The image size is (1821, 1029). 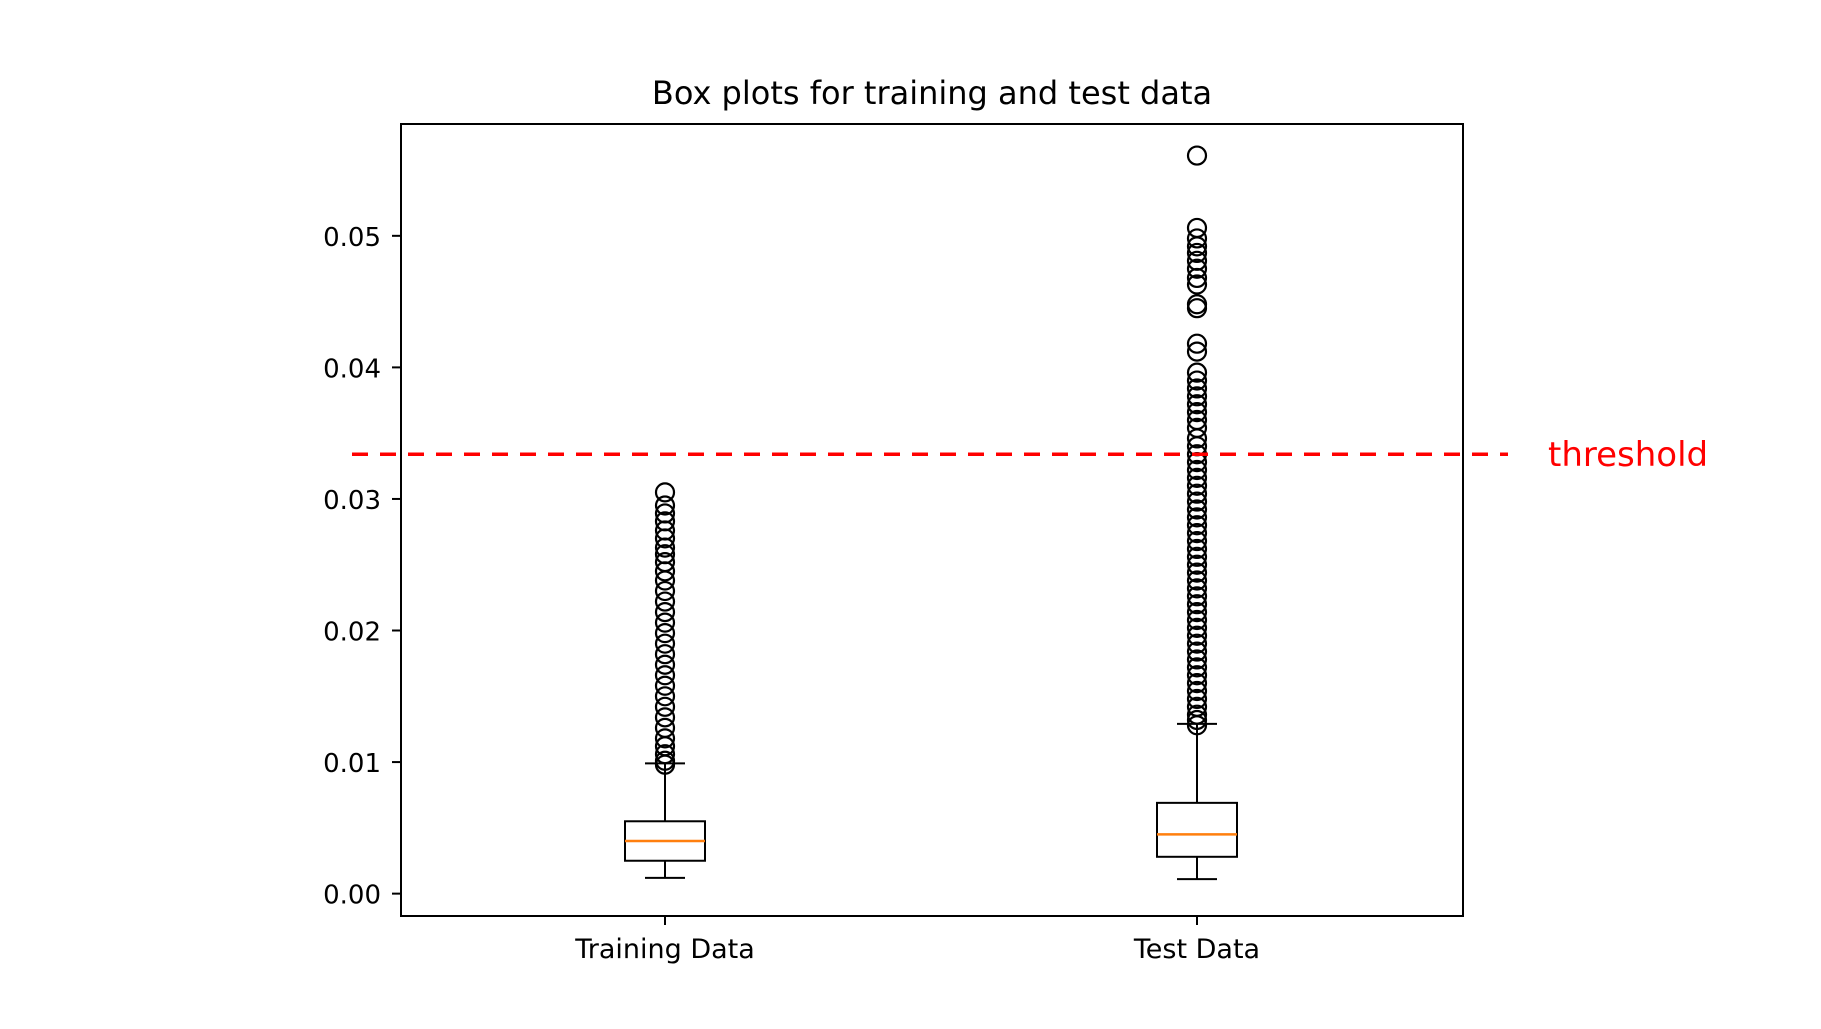 What do you see at coordinates (352, 633) in the screenshot?
I see `y-tick-label: 0.02` at bounding box center [352, 633].